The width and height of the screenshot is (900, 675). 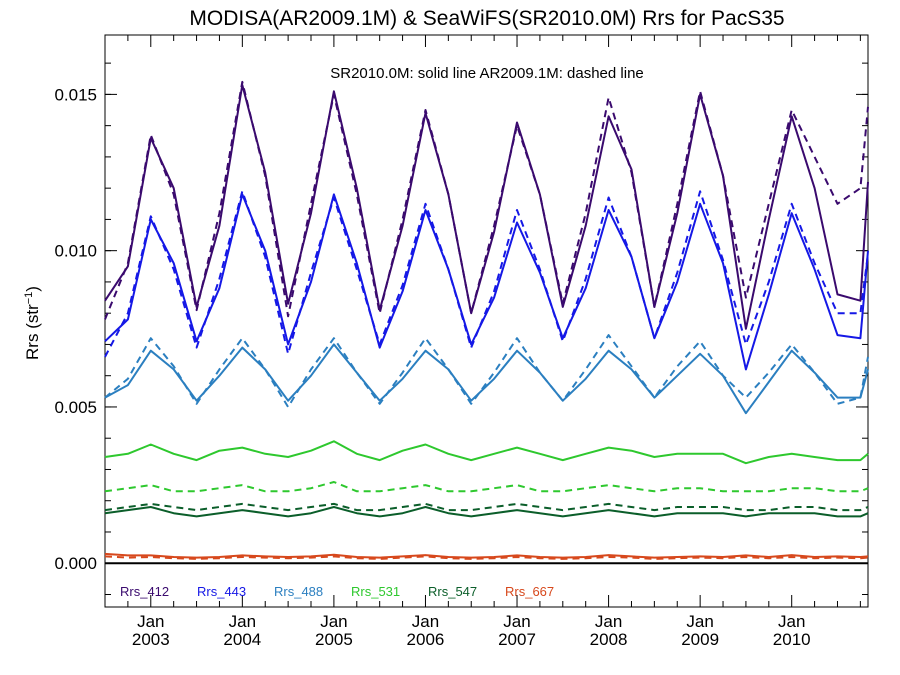 What do you see at coordinates (486, 507) in the screenshot?
I see `rrs-547-dashed-line` at bounding box center [486, 507].